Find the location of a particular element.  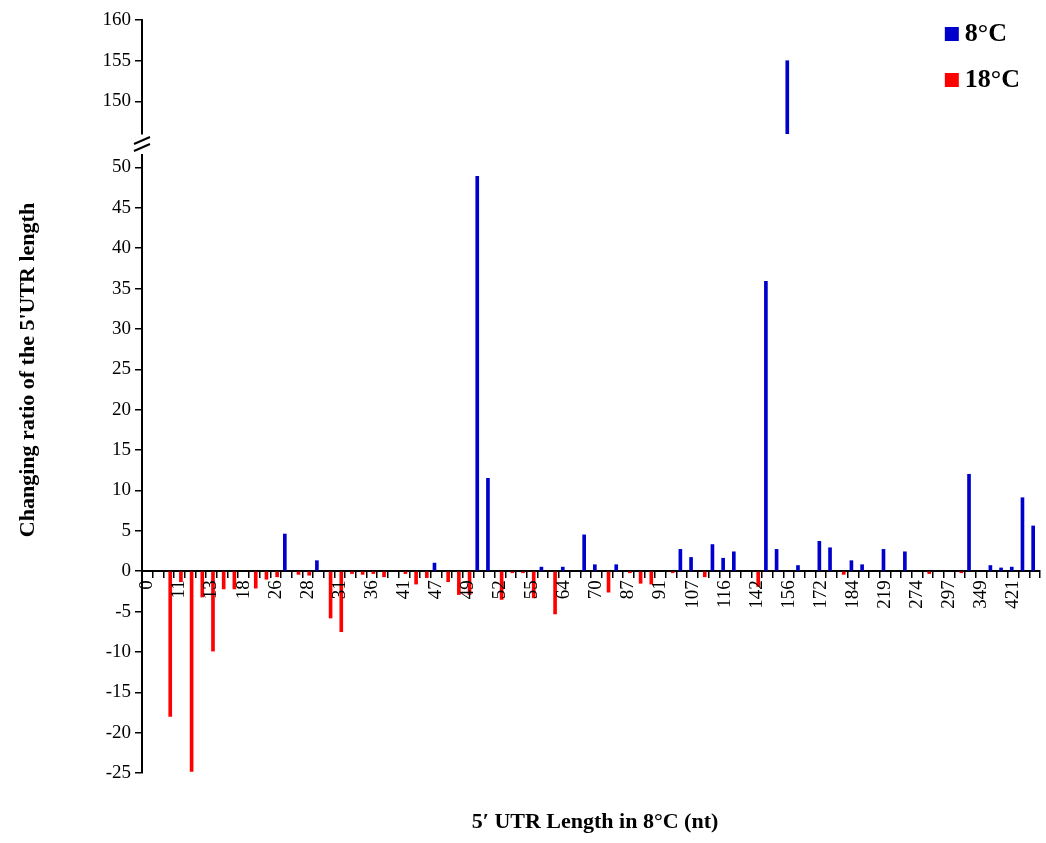

x-tick-label: 41 is located at coordinates (402, 590).